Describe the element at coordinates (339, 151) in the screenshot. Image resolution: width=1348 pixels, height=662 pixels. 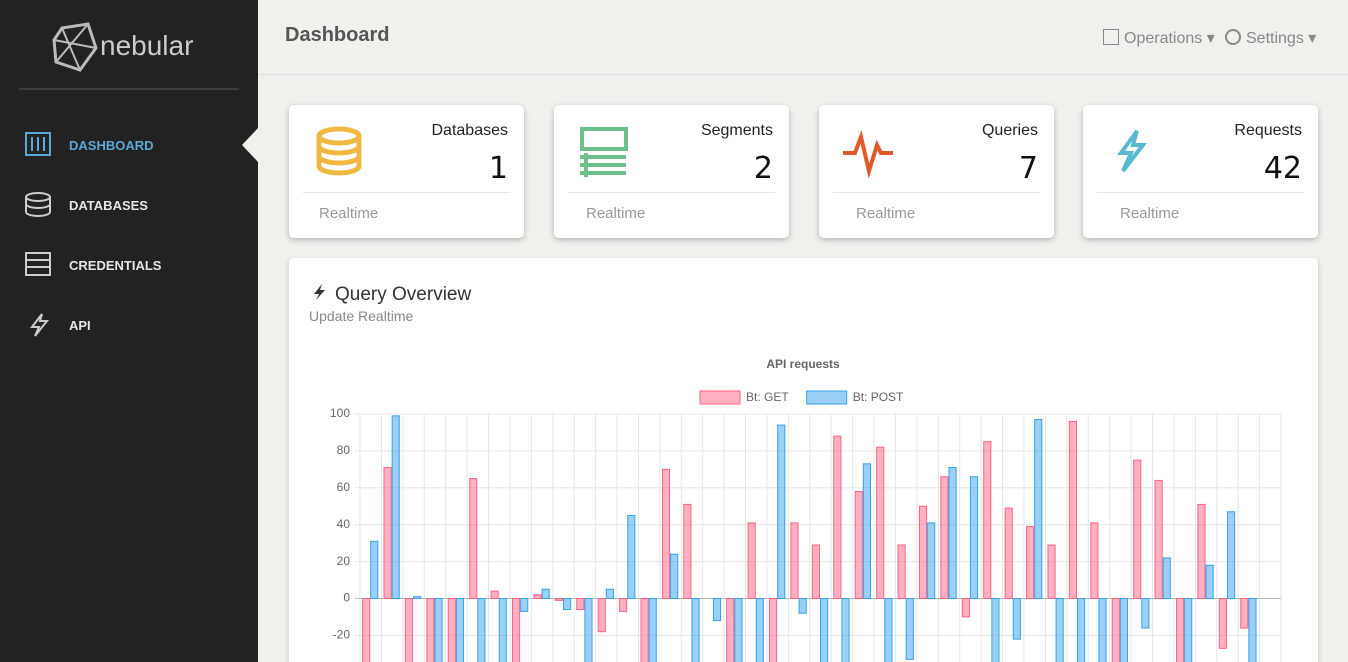
I see `card-icon` at that location.